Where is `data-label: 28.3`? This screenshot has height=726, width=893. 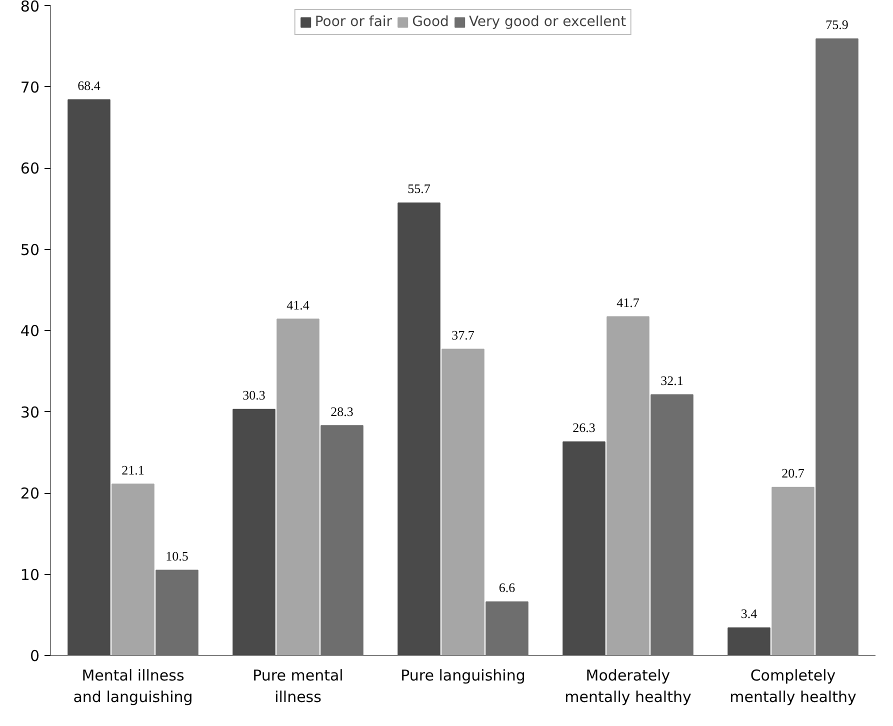
data-label: 28.3 is located at coordinates (342, 411).